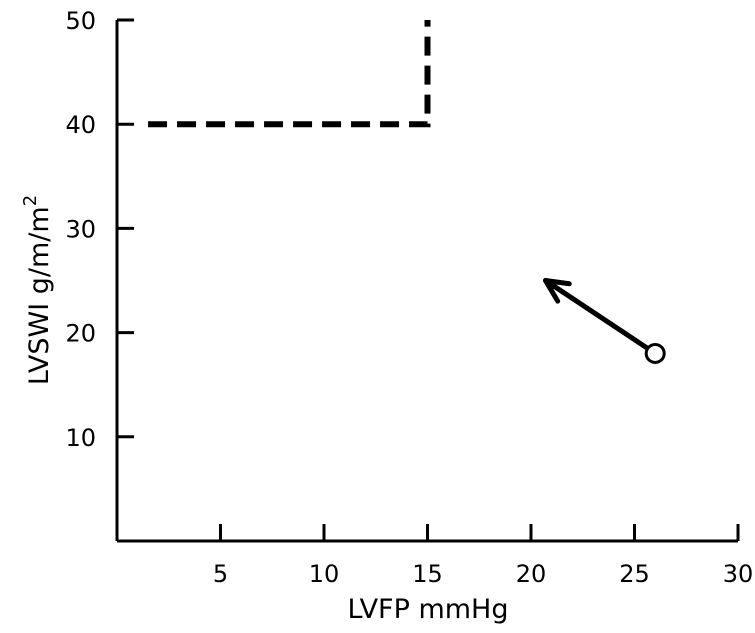  I want to click on x-tick-label: 25, so click(634, 574).